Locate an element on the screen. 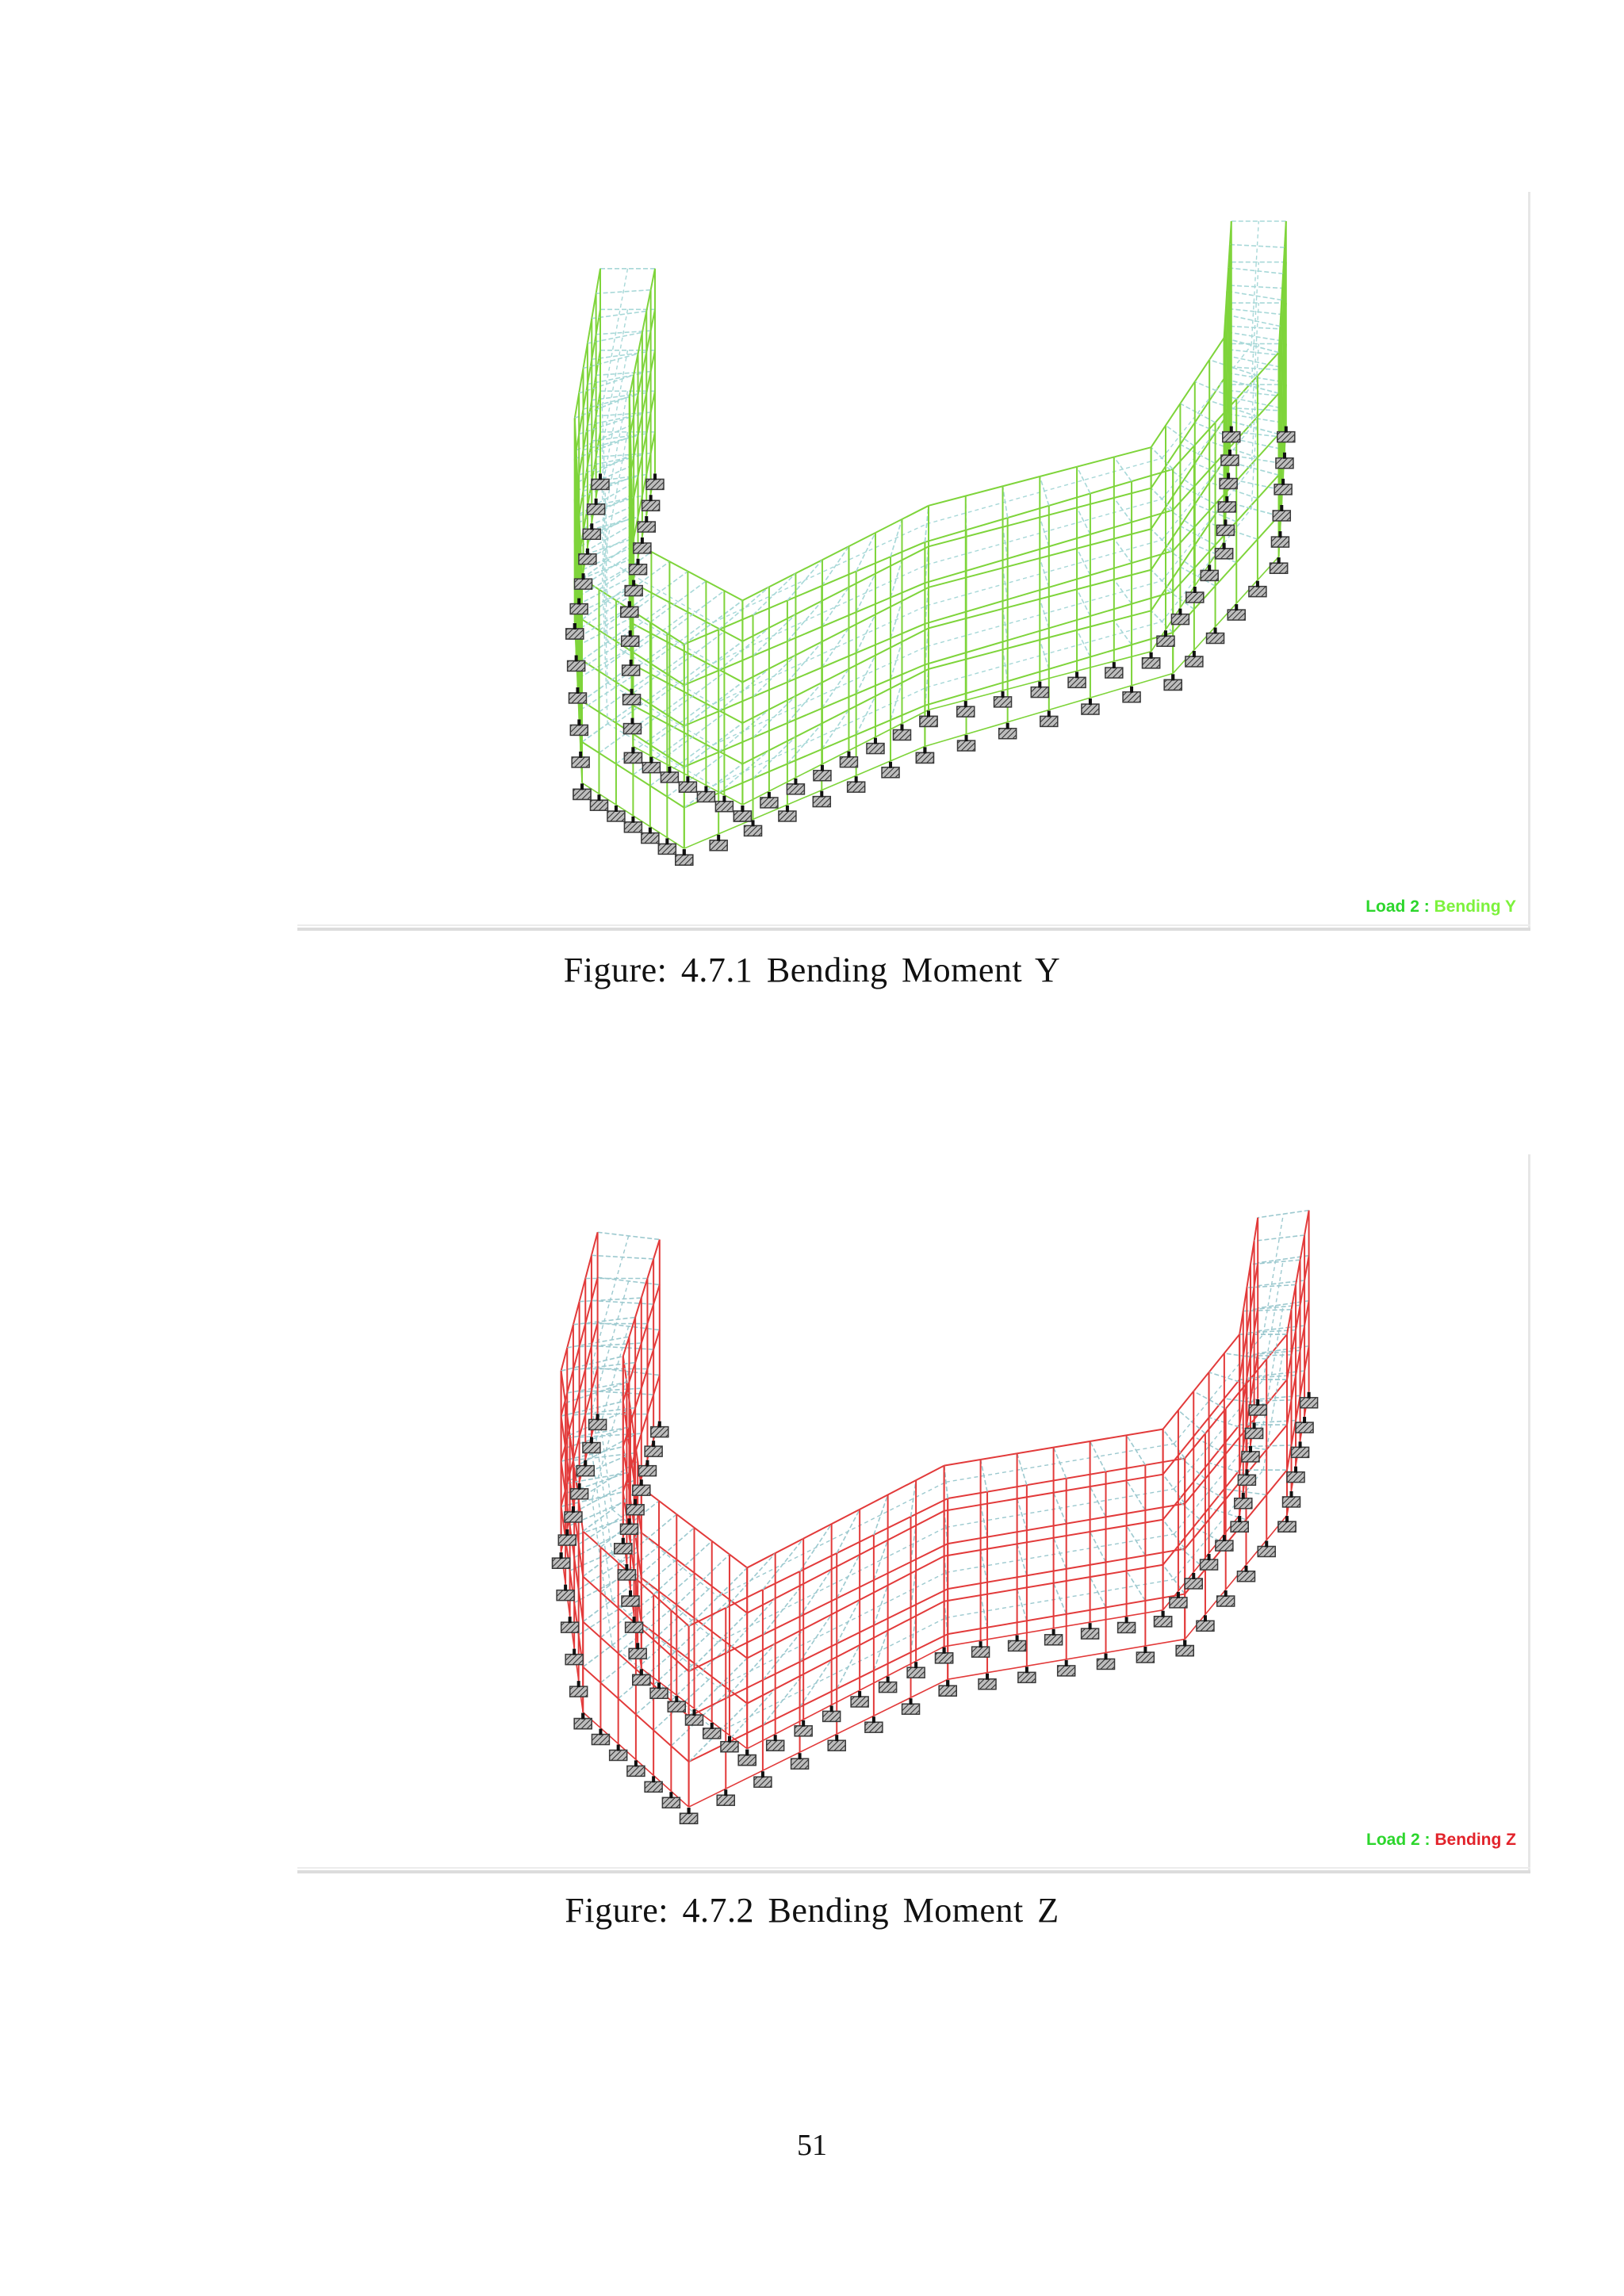 The height and width of the screenshot is (2296, 1624). figure-caption-2: Figure: 4.7.2 Bending Moment Z is located at coordinates (812, 1911).